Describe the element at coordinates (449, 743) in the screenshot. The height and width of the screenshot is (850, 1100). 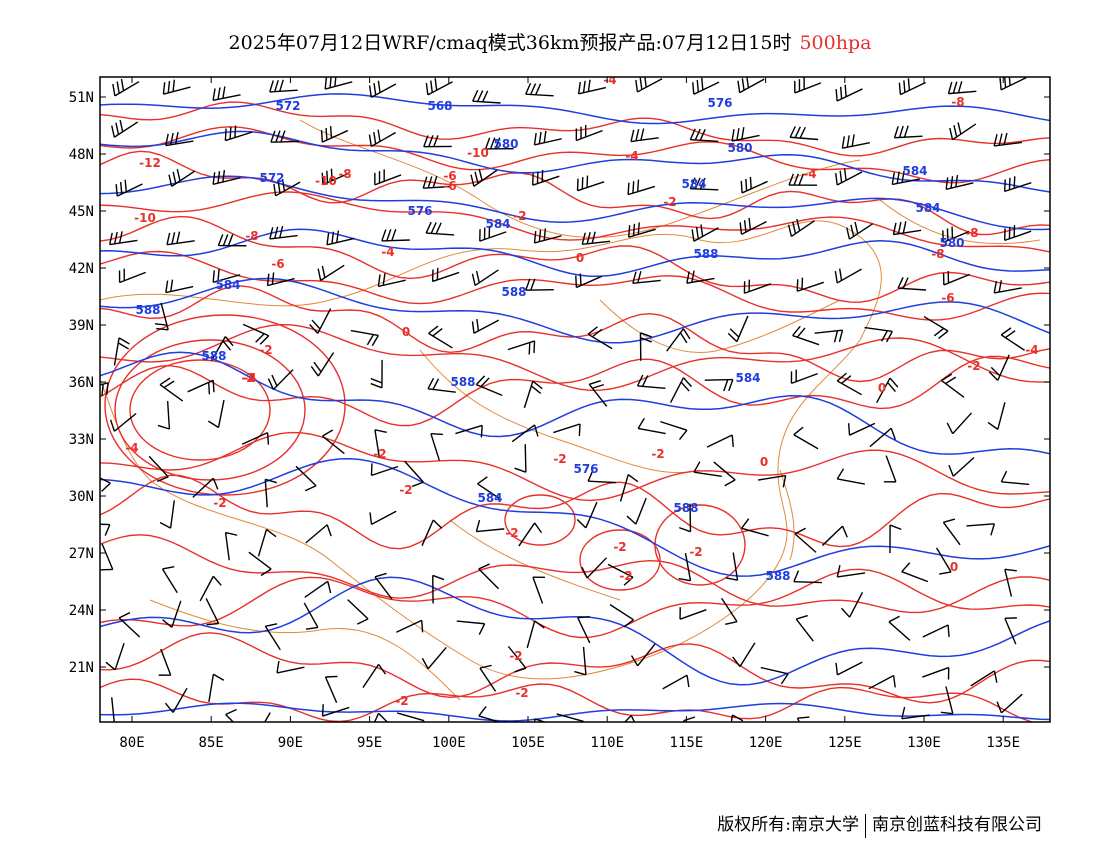
I see `lon-label: 100E` at that location.